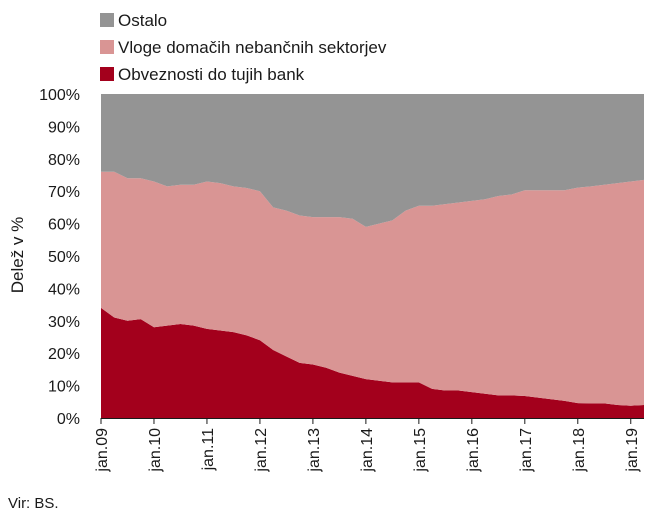 The width and height of the screenshot is (668, 521). I want to click on x-tick-label: jan.09, so click(102, 450).